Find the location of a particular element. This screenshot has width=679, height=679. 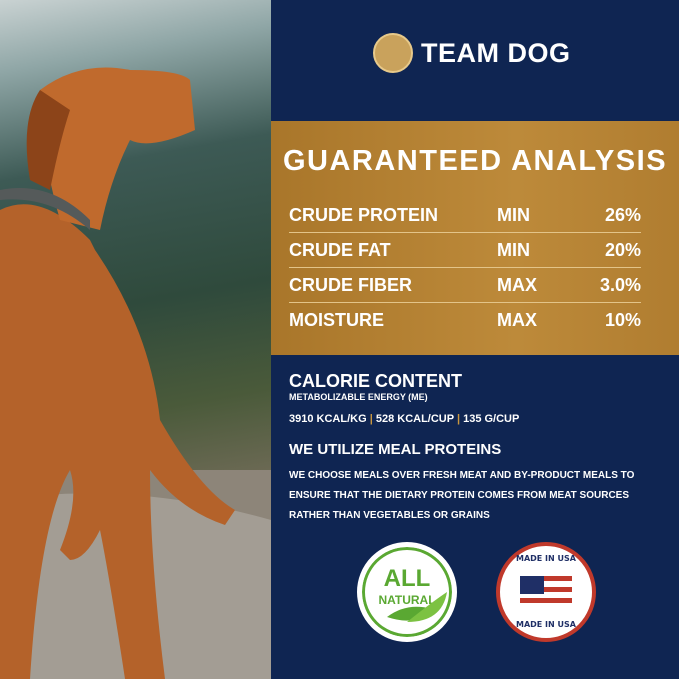

brand-header: TEAM DOG is located at coordinates (472, 53).